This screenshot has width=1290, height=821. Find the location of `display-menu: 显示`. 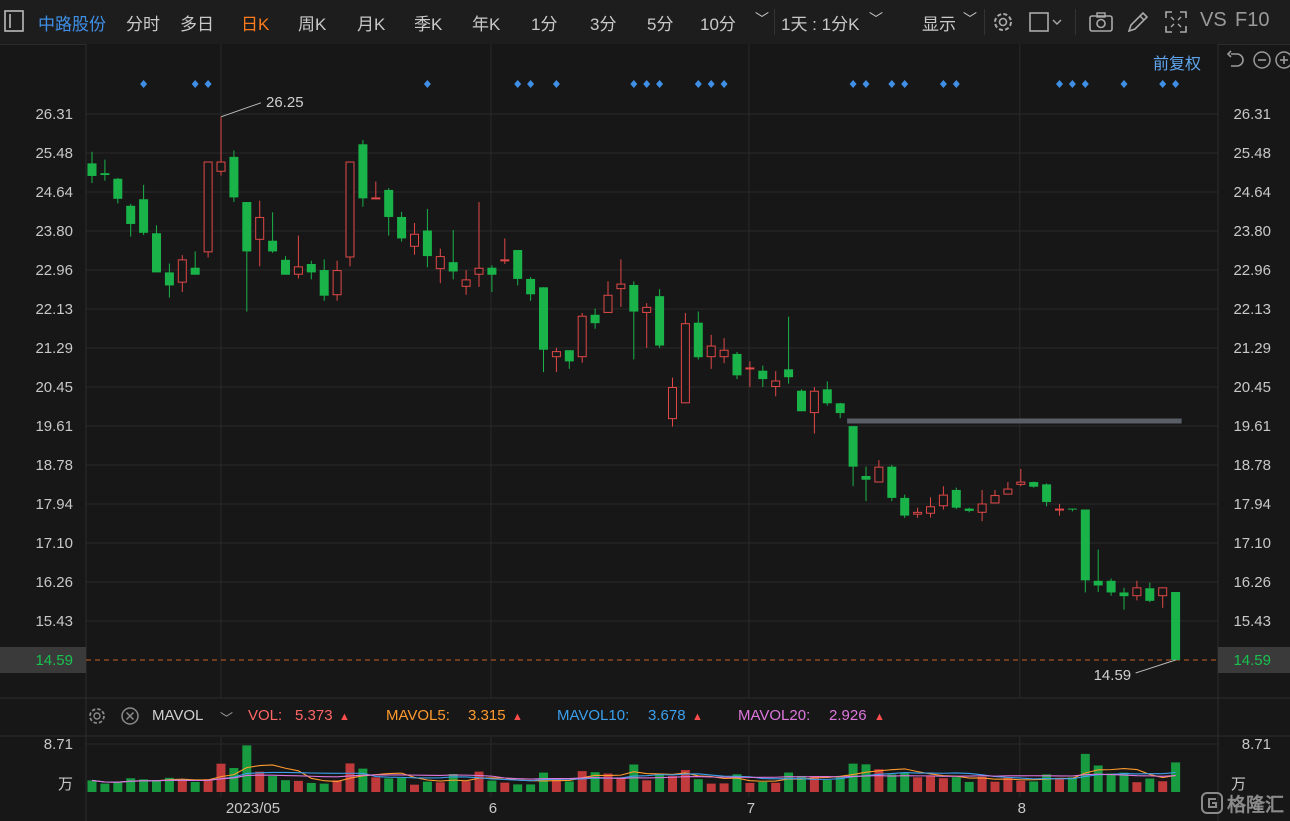

display-menu: 显示 is located at coordinates (939, 24).